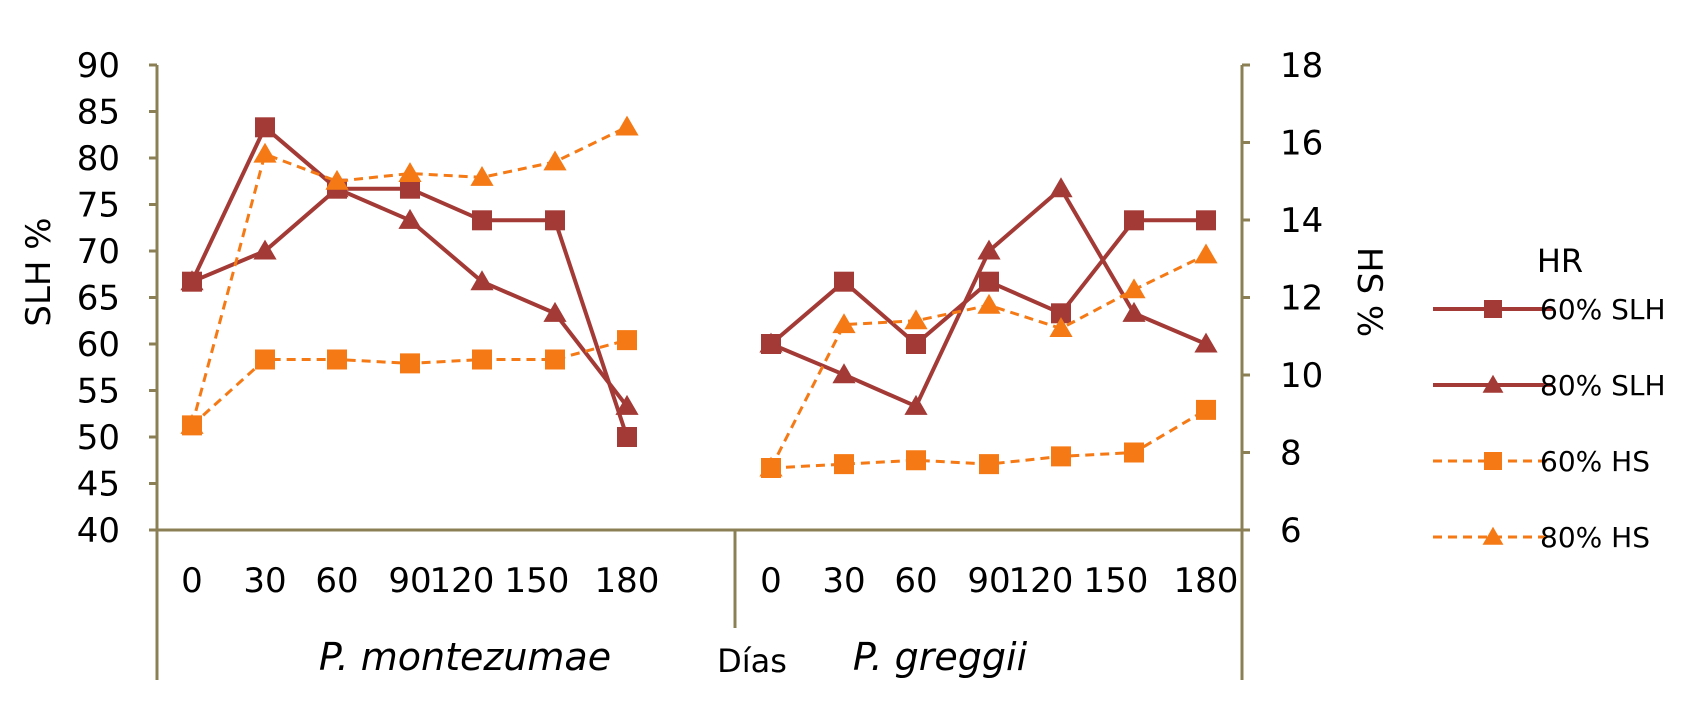 The height and width of the screenshot is (721, 1699). Describe the element at coordinates (98, 206) in the screenshot. I see `y-left-tick-label: 75` at that location.